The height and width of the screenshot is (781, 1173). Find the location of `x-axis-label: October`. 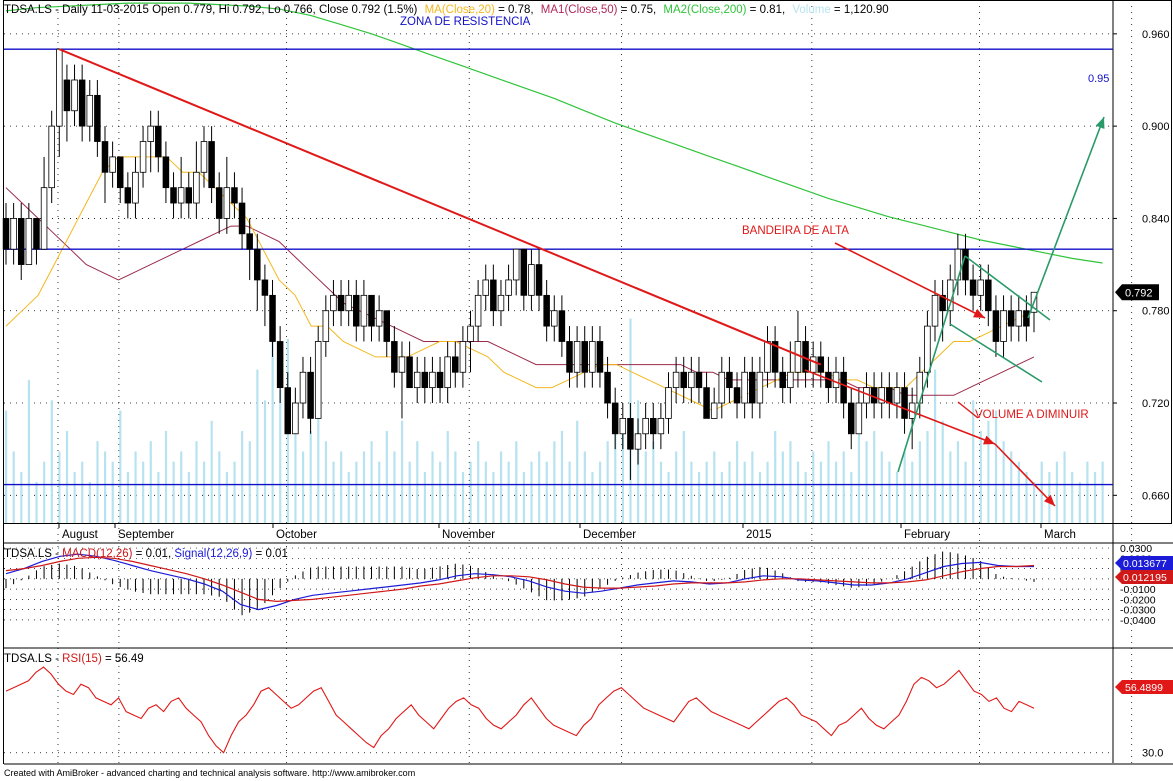

x-axis-label: October is located at coordinates (296, 535).